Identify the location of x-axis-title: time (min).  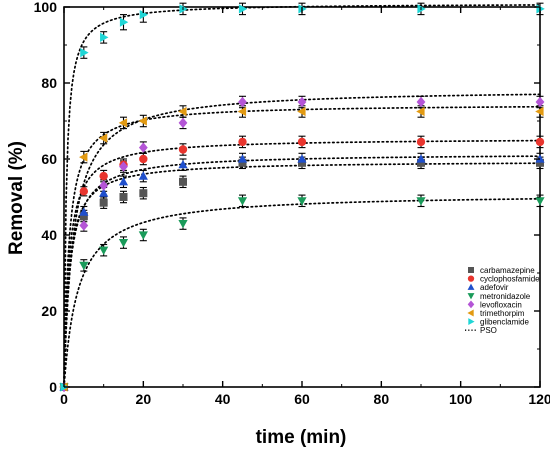
(301, 437).